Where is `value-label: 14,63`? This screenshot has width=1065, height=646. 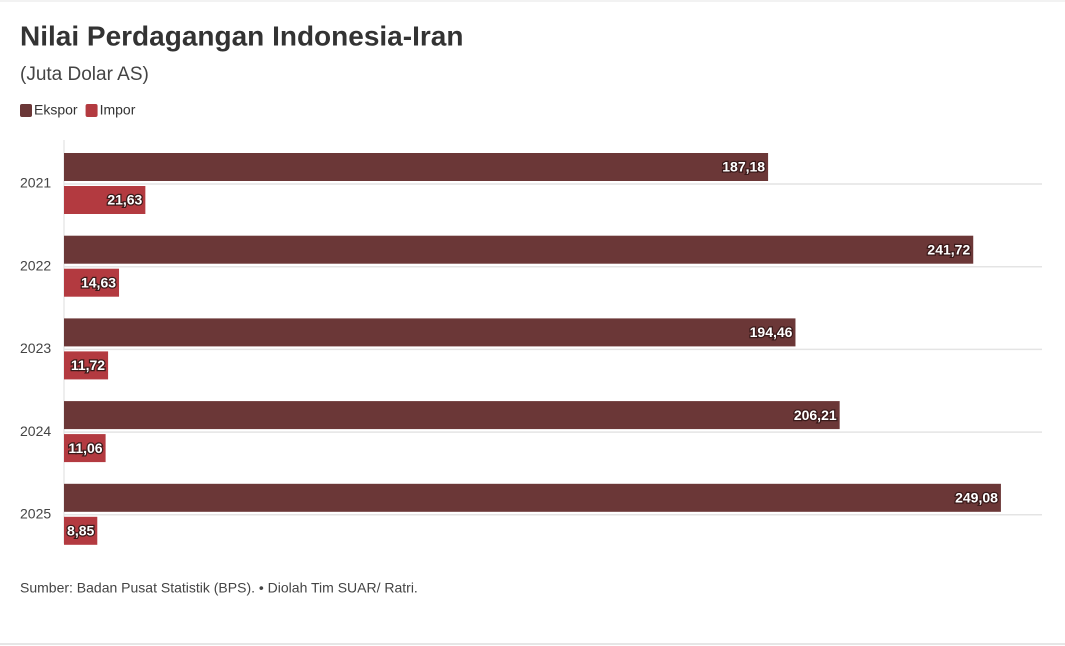
value-label: 14,63 is located at coordinates (98, 282).